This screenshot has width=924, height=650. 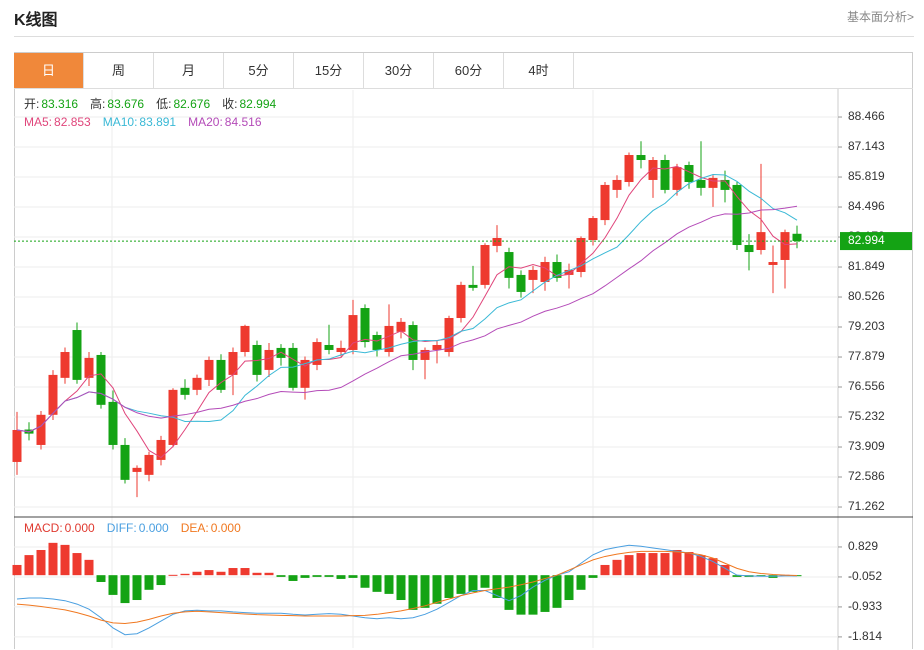 What do you see at coordinates (38, 122) in the screenshot?
I see `indicator-label: MA5:` at bounding box center [38, 122].